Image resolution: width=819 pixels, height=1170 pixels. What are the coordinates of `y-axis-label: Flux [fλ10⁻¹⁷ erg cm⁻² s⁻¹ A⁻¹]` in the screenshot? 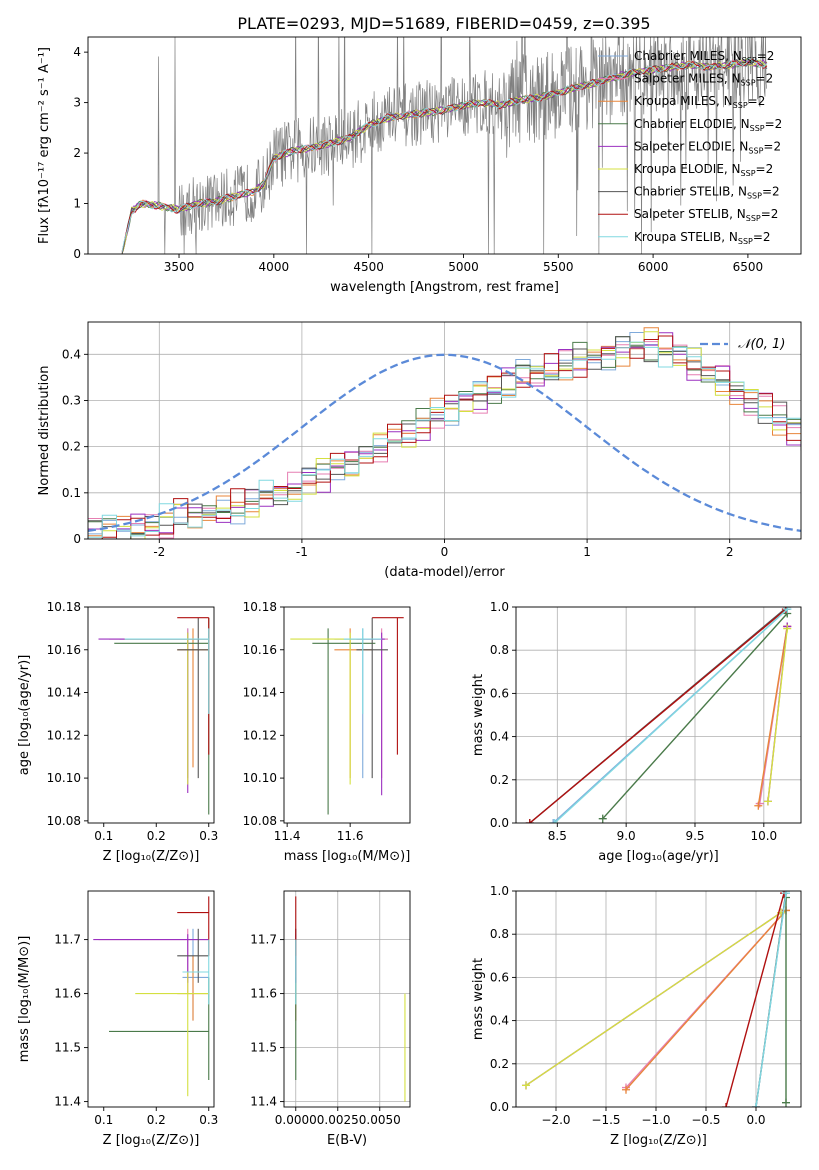 It's located at (44, 145).